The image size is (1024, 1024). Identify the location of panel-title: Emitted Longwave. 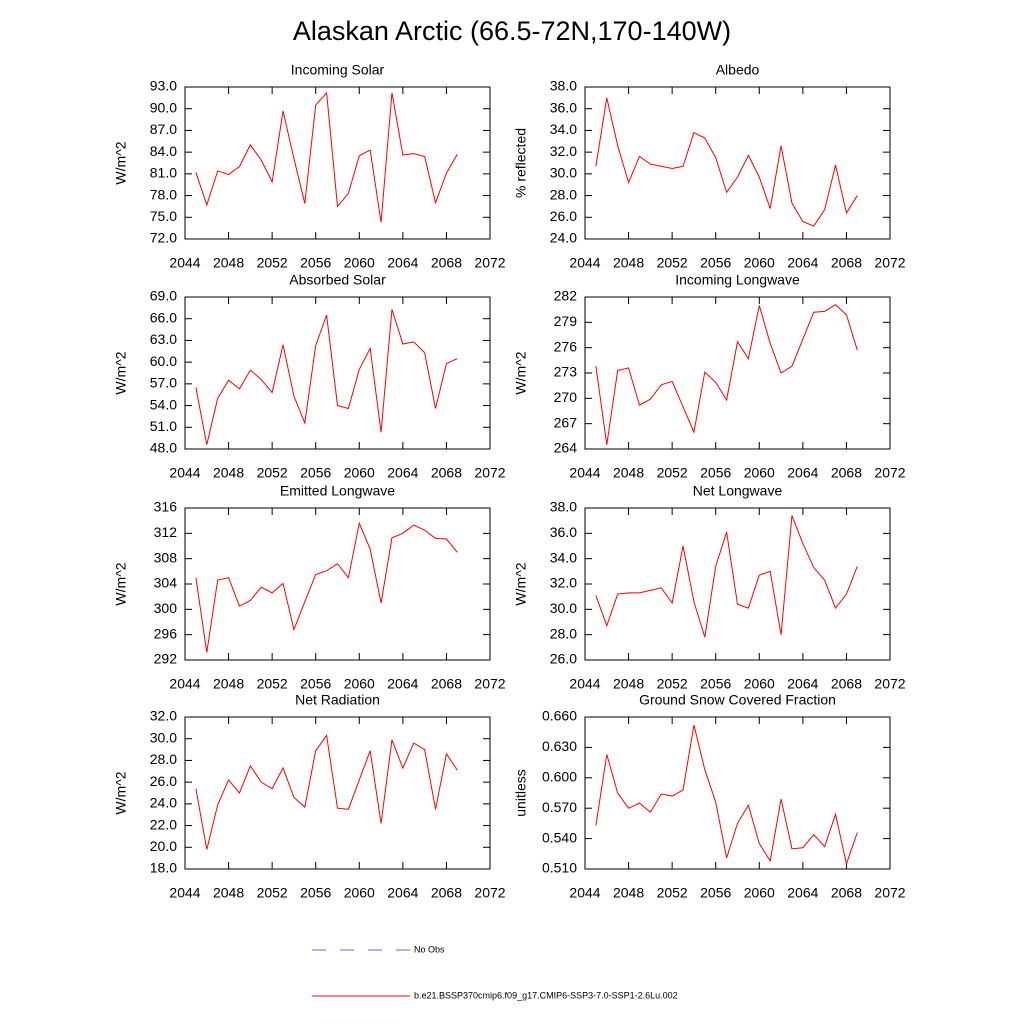
(337, 491).